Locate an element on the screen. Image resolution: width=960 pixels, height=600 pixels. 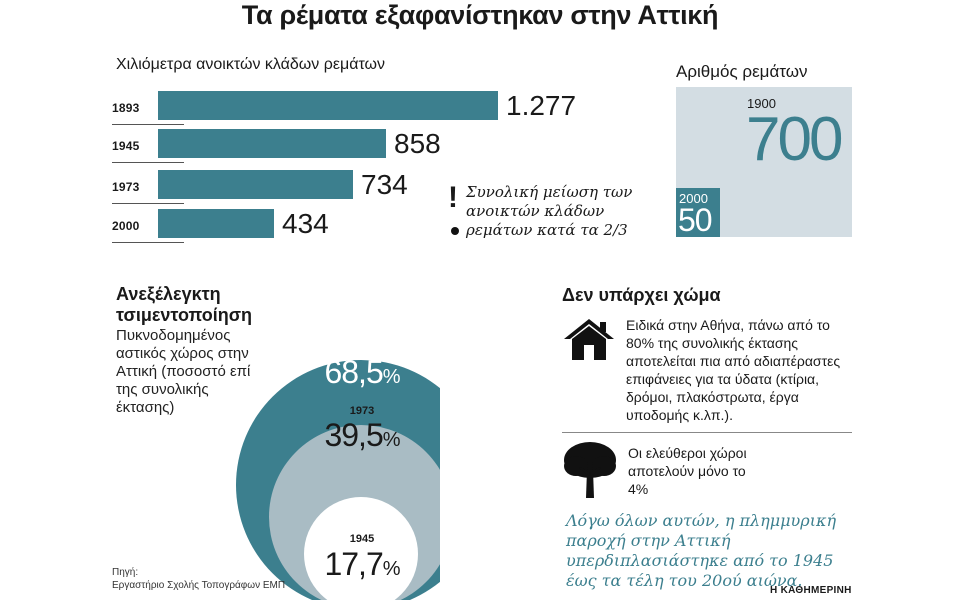
bar-value-label: 734 is located at coordinates (384, 184).